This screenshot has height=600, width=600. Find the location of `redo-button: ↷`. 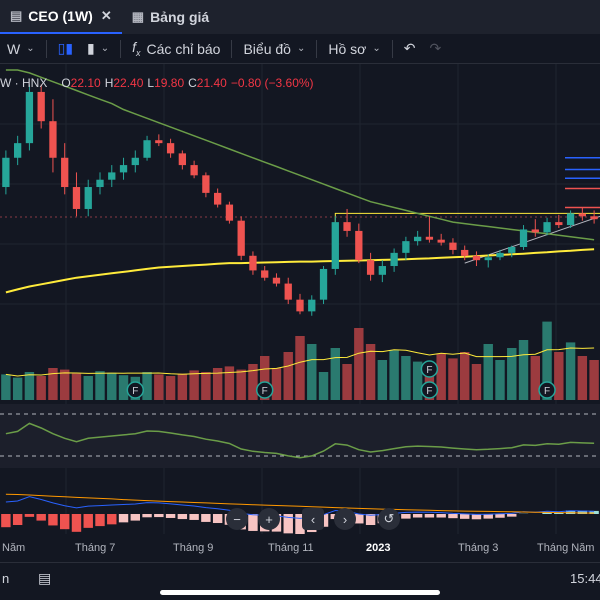

redo-button: ↷ is located at coordinates (435, 49).